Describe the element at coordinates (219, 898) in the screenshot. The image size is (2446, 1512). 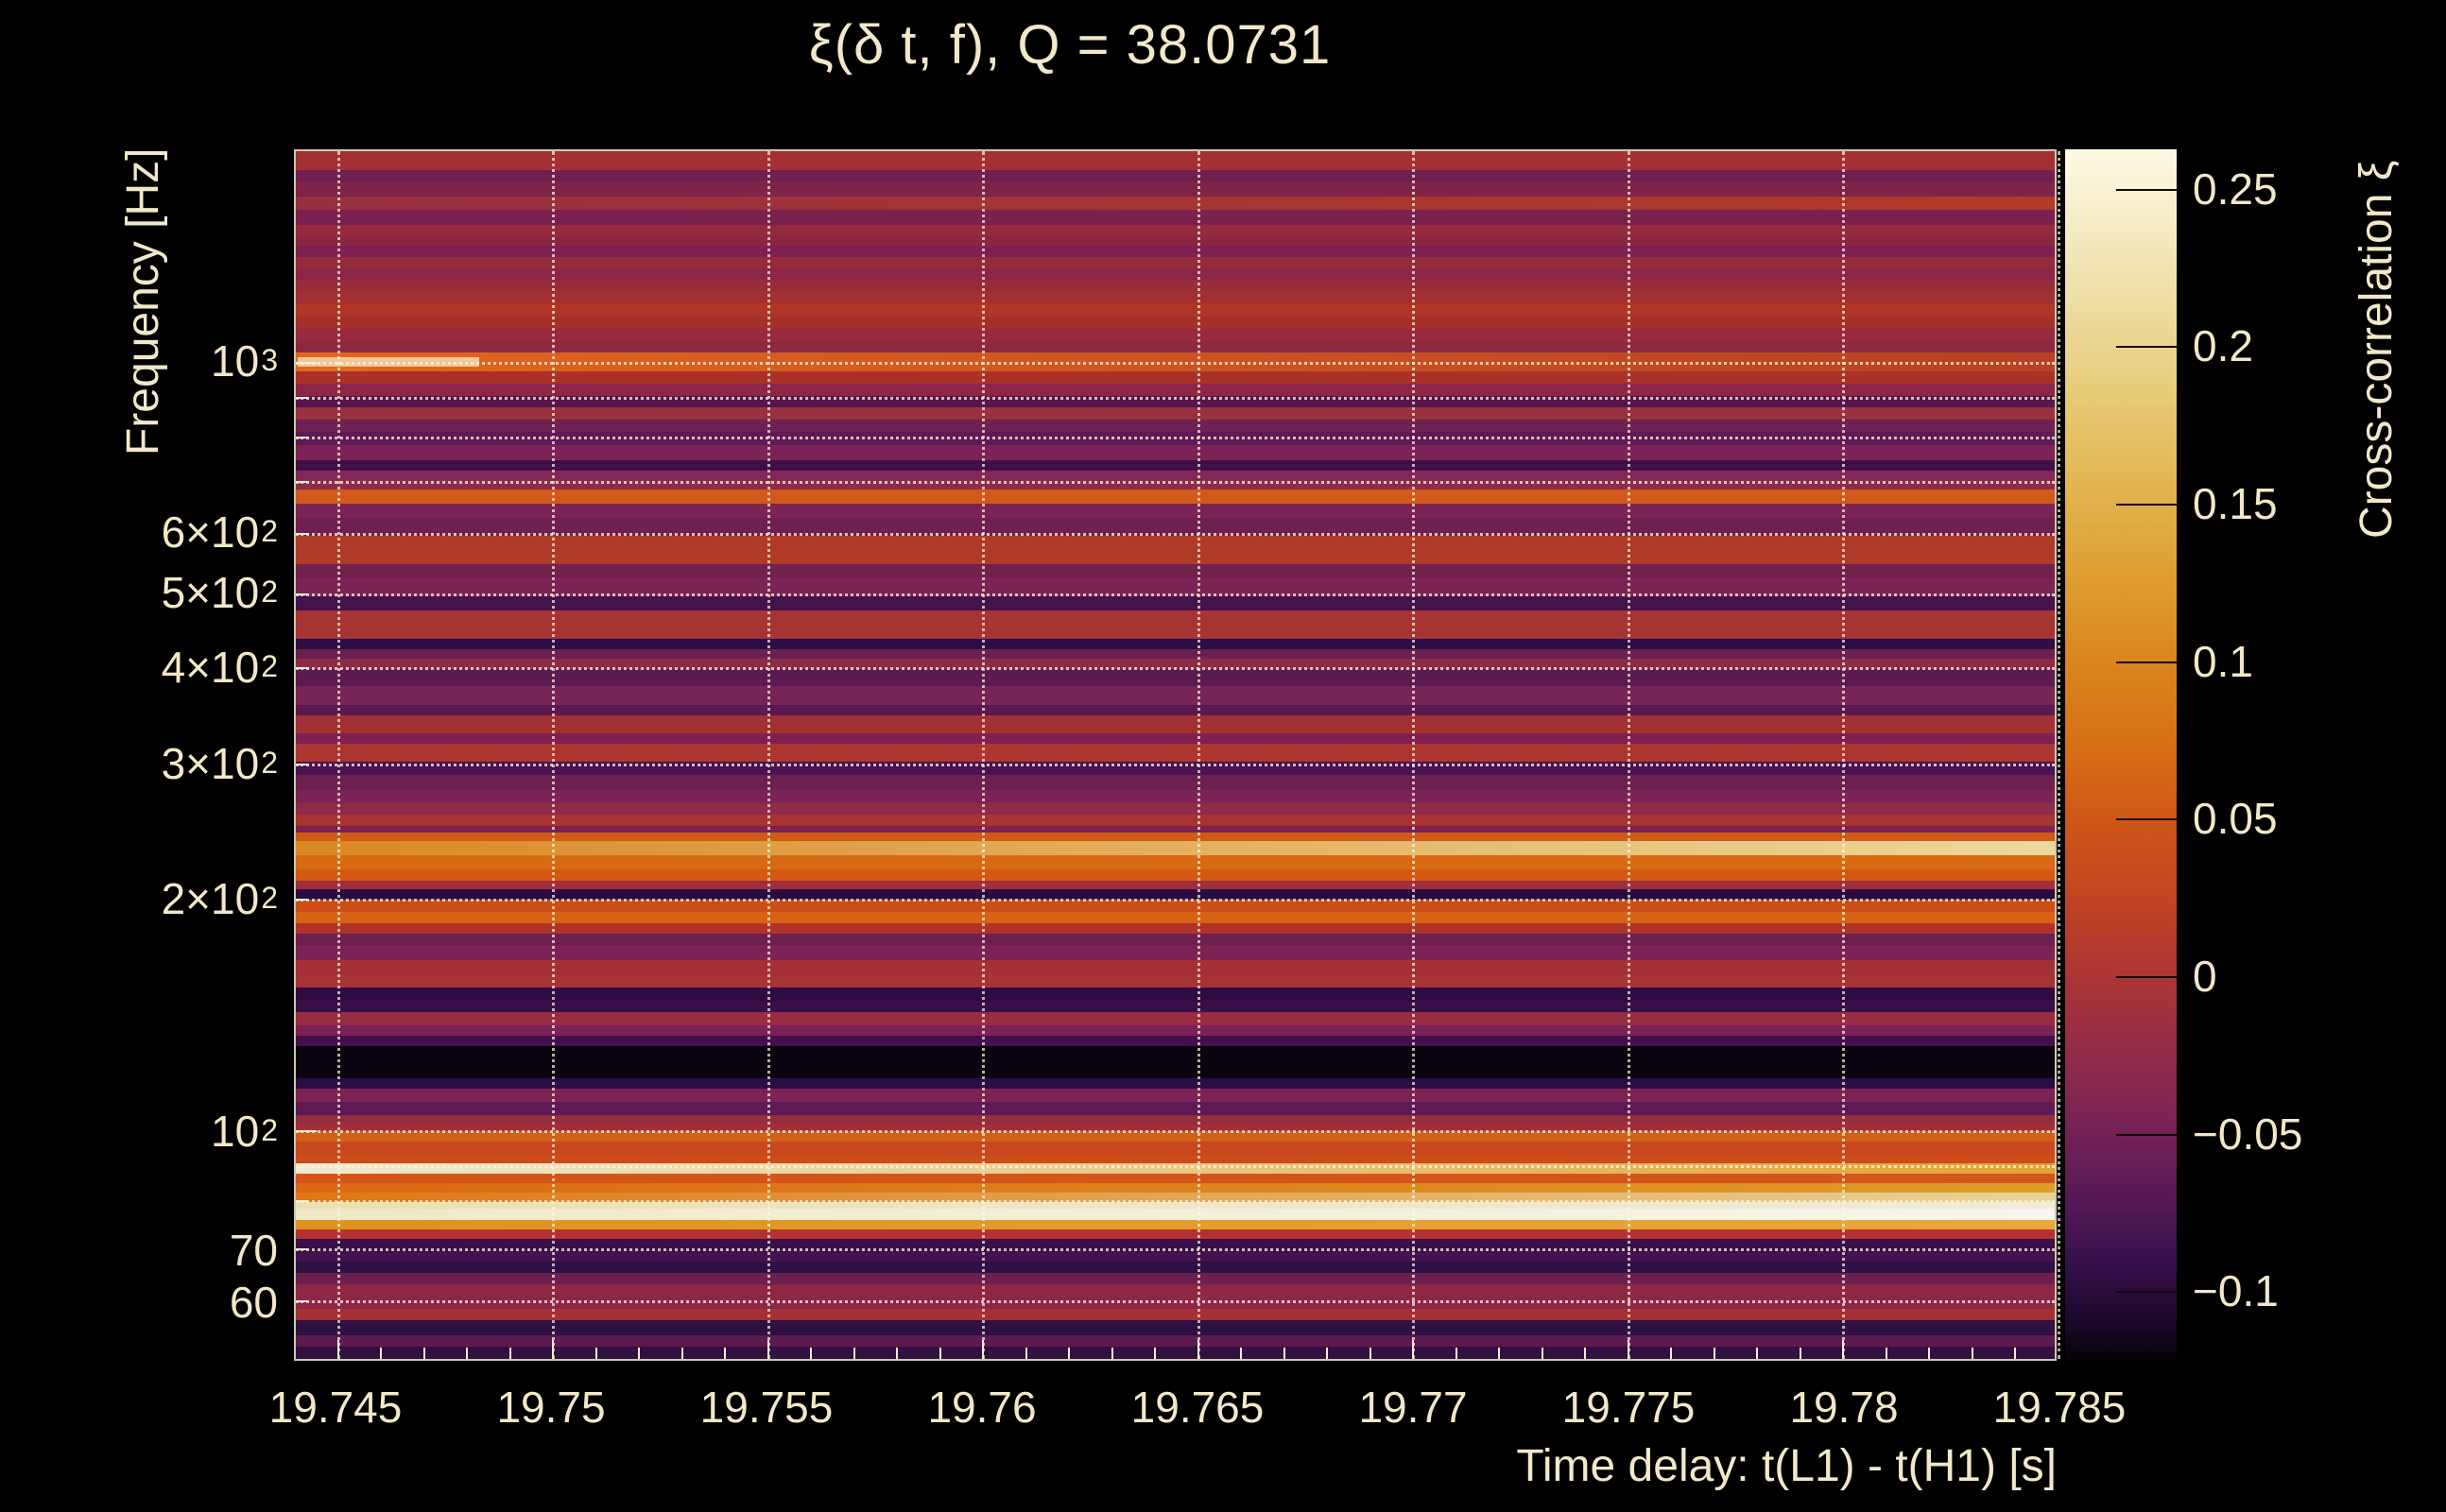
I see `y-tick-label: 2×102` at that location.